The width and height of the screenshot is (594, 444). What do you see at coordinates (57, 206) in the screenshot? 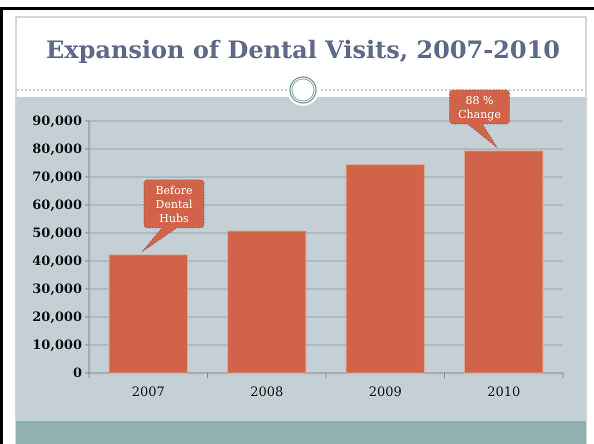
I see `y-tick-label: 60,000` at bounding box center [57, 206].